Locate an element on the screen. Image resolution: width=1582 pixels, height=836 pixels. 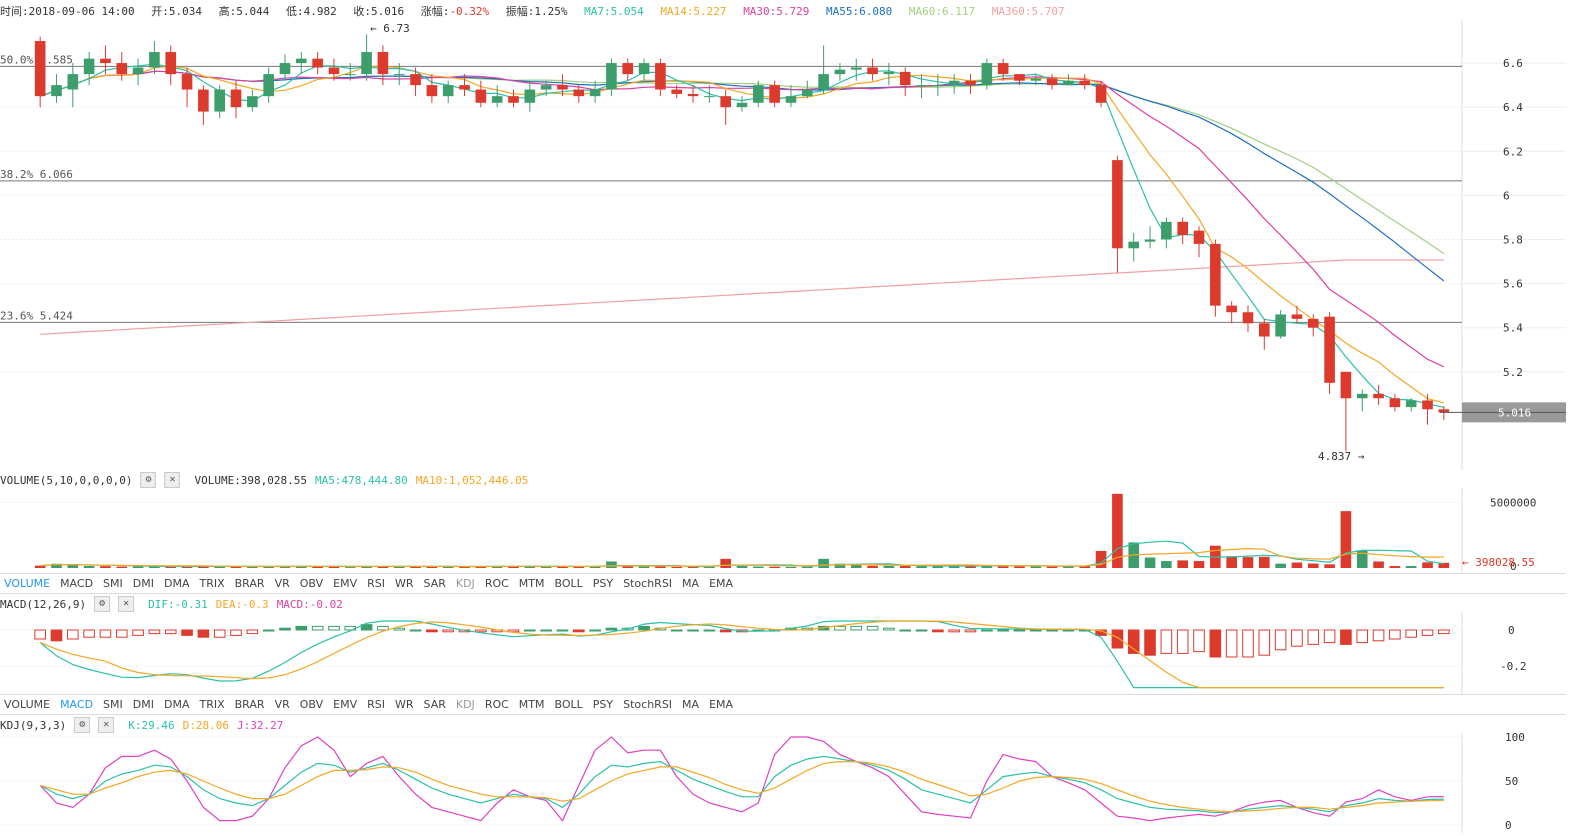
ma360-line is located at coordinates (742, 297).